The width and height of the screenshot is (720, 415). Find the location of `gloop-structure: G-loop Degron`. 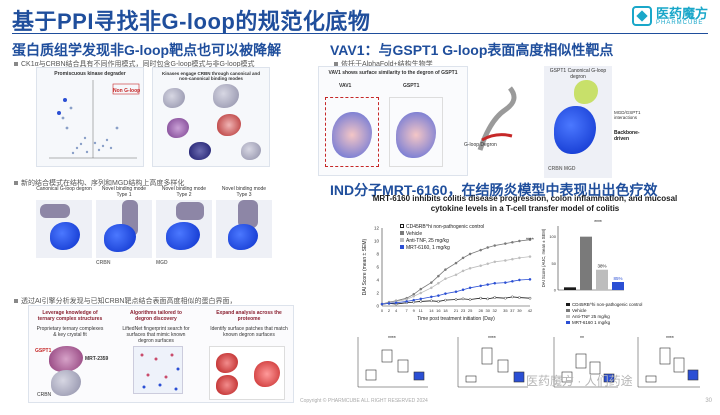

gloop-structure: G-loop Degron is located at coordinates (497, 121).